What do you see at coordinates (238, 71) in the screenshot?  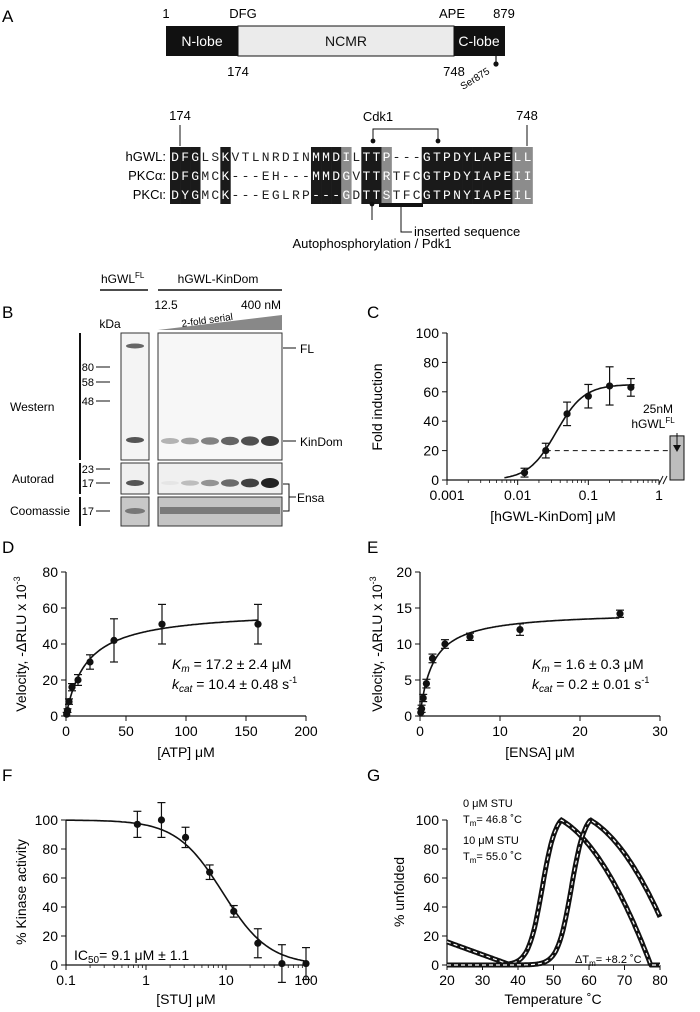 I see `domain-pos-174: 174` at bounding box center [238, 71].